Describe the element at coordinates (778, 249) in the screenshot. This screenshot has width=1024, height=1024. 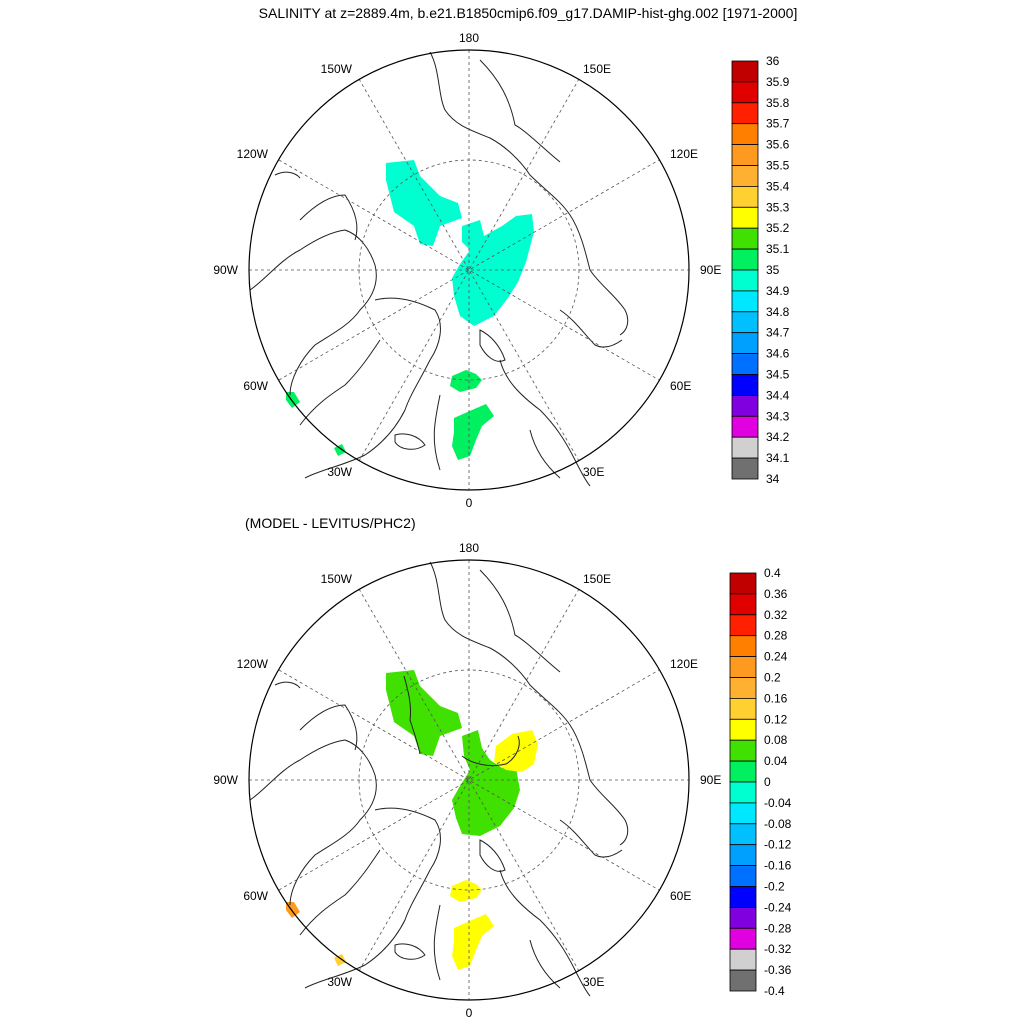
I see `colorbar-tick-label: 35.1` at that location.